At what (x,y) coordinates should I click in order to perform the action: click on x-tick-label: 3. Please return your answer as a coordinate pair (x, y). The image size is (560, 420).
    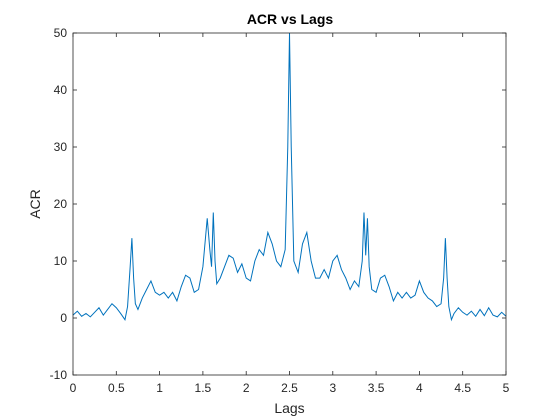
    Looking at the image, I should click on (332, 388).